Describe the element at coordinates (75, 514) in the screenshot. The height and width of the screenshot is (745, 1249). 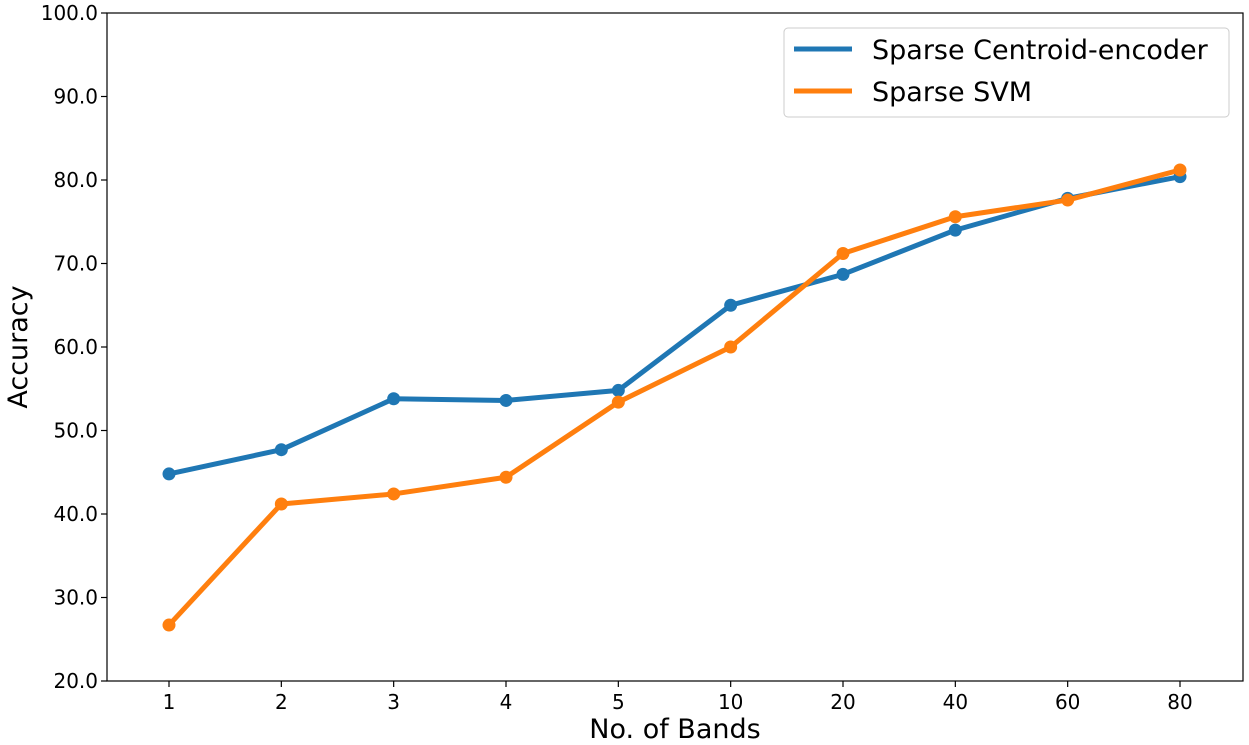
I see `y-tick-label: 40.0` at that location.